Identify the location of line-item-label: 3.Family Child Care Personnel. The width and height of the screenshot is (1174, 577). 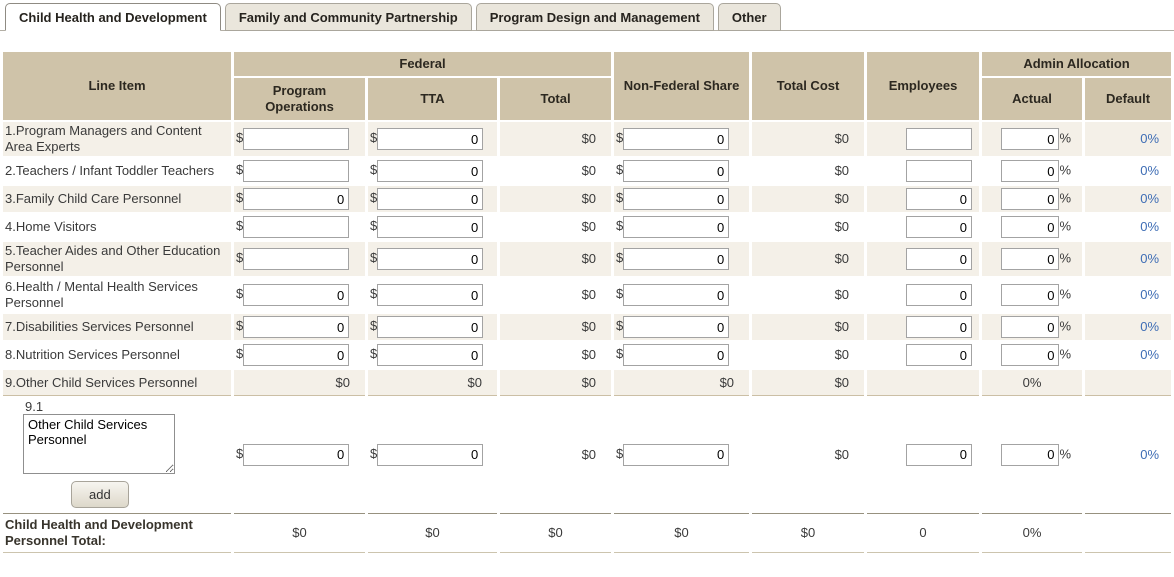
(117, 199).